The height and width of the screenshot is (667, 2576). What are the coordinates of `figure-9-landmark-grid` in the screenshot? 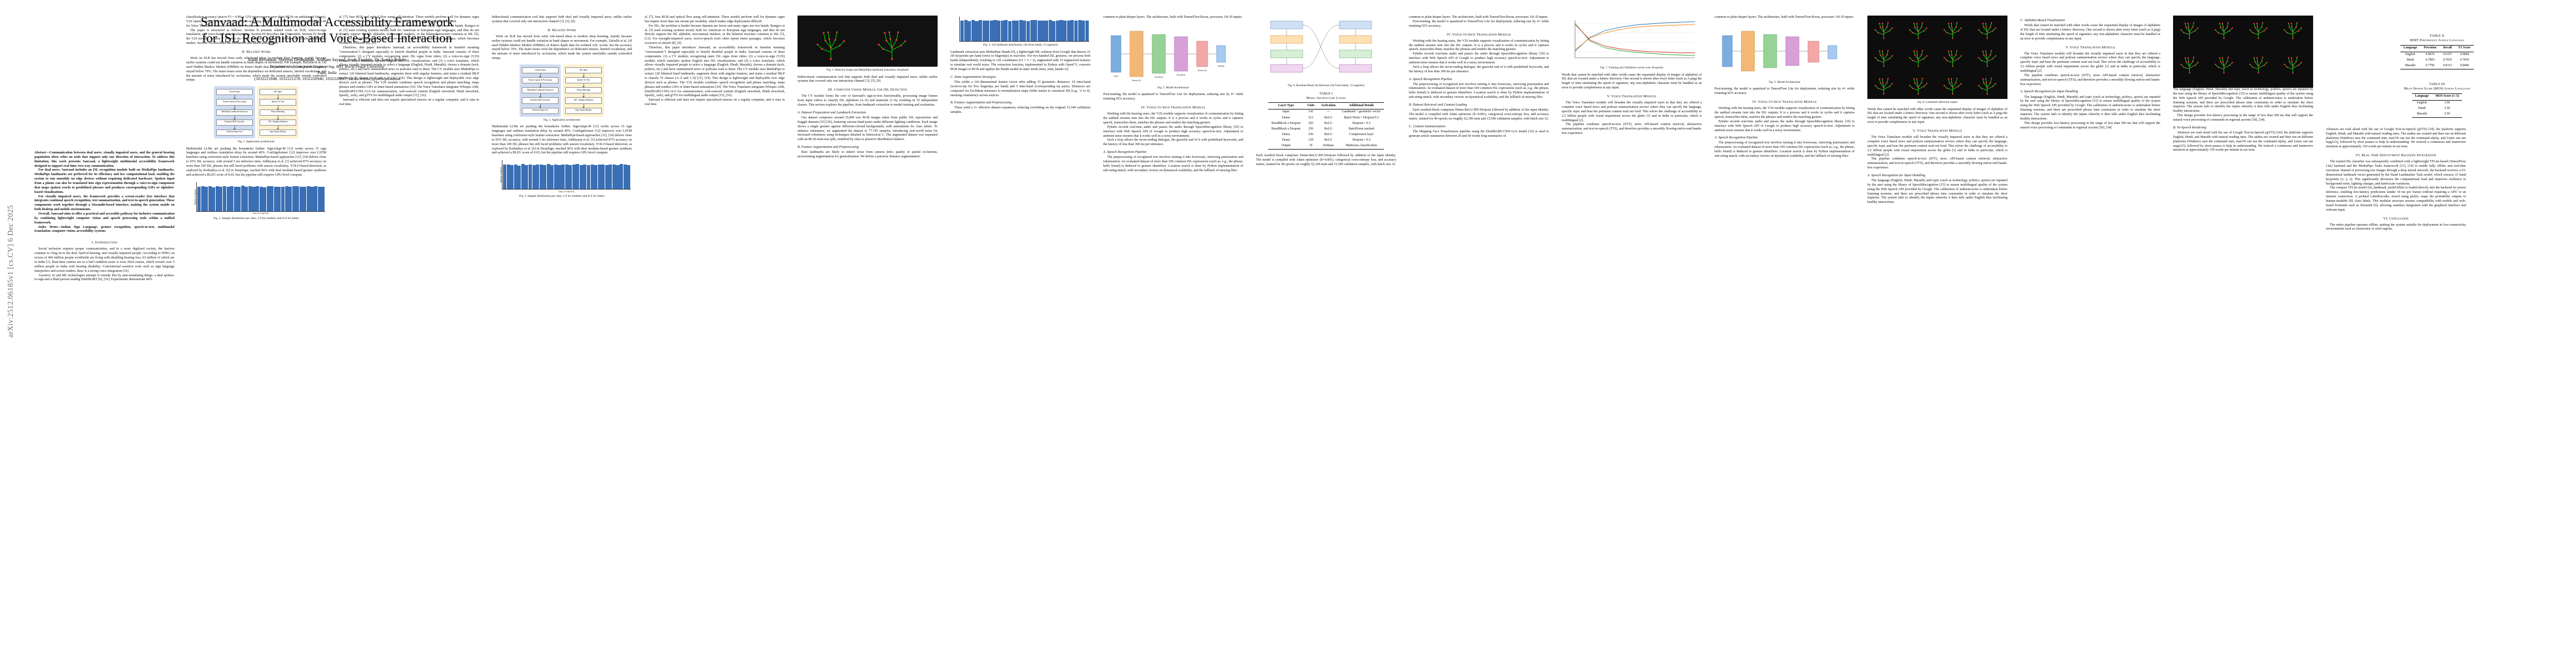 It's located at (2243, 52).